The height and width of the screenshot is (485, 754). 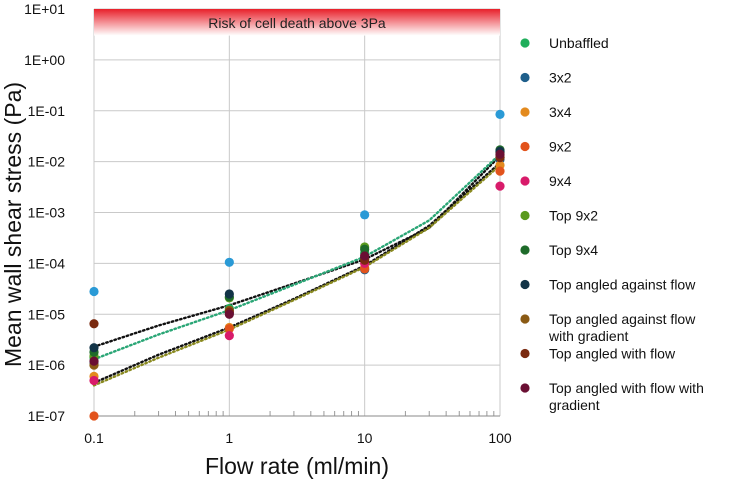 I want to click on y-tick-label: 1E-03, so click(x=47, y=213).